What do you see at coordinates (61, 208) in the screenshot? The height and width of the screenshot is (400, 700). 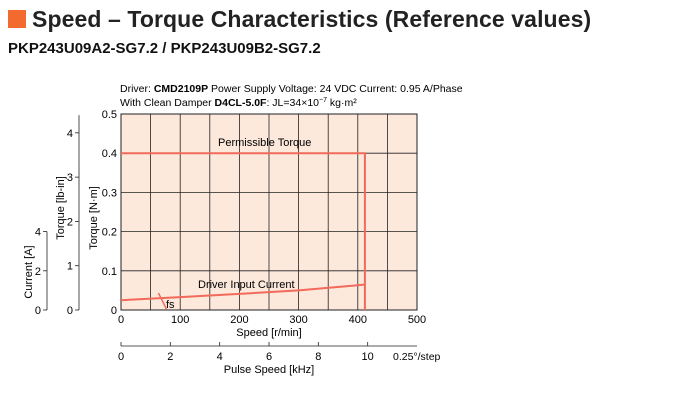 I see `y-axis-label-lbin: Torque [lb-in]` at bounding box center [61, 208].